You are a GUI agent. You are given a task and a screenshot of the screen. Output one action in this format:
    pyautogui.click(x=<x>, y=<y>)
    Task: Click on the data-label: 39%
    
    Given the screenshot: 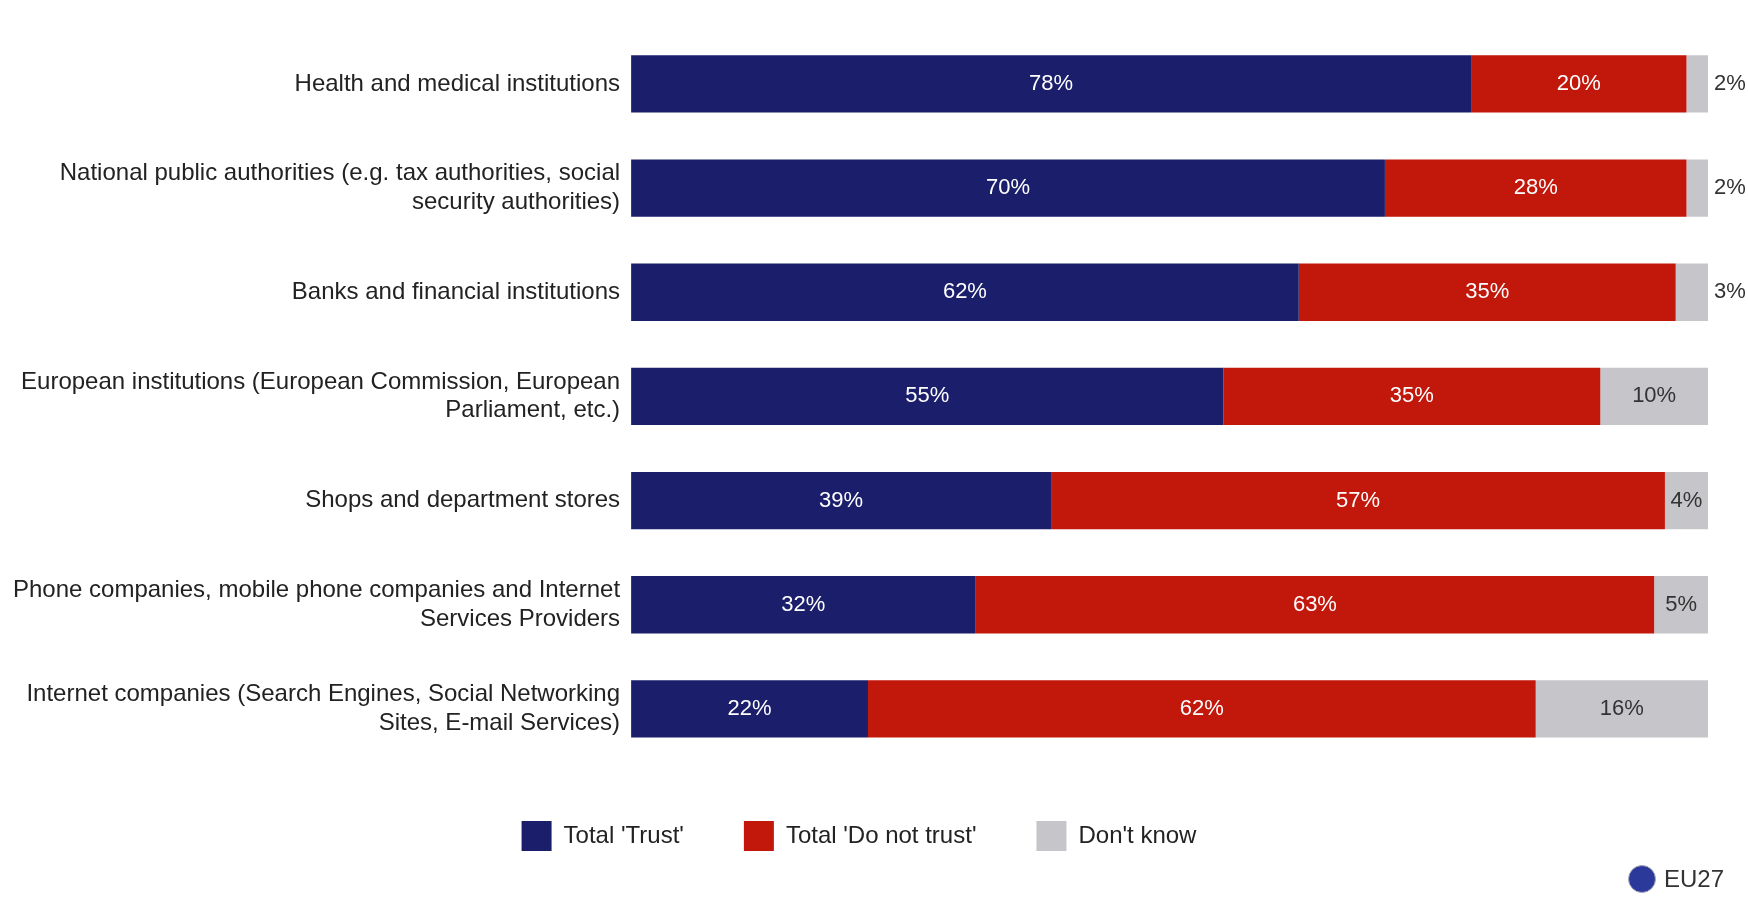 What is the action you would take?
    pyautogui.click(x=841, y=499)
    